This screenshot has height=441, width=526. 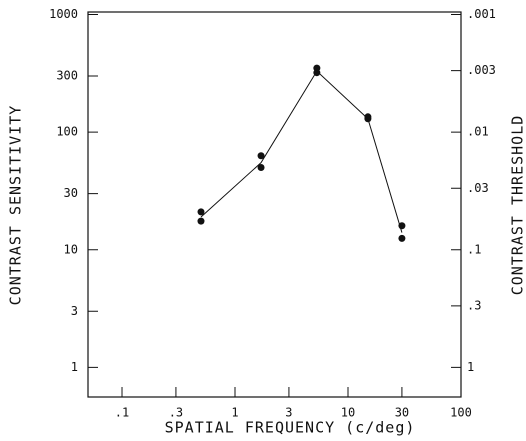 I want to click on y-tick-label: 1000, so click(x=63, y=14).